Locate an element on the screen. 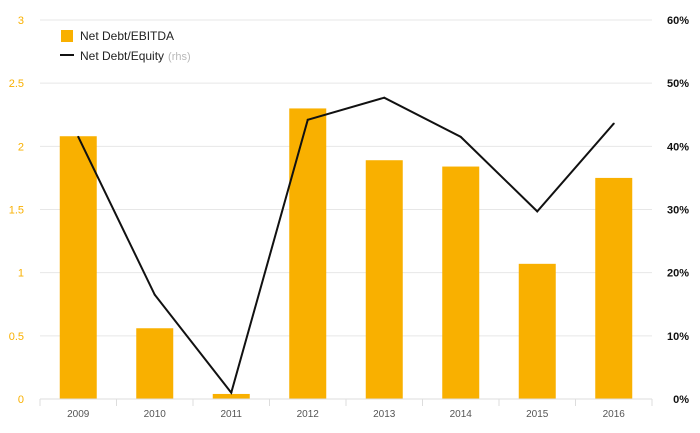 The height and width of the screenshot is (433, 700). left-y-tick-label: 3 is located at coordinates (21, 21).